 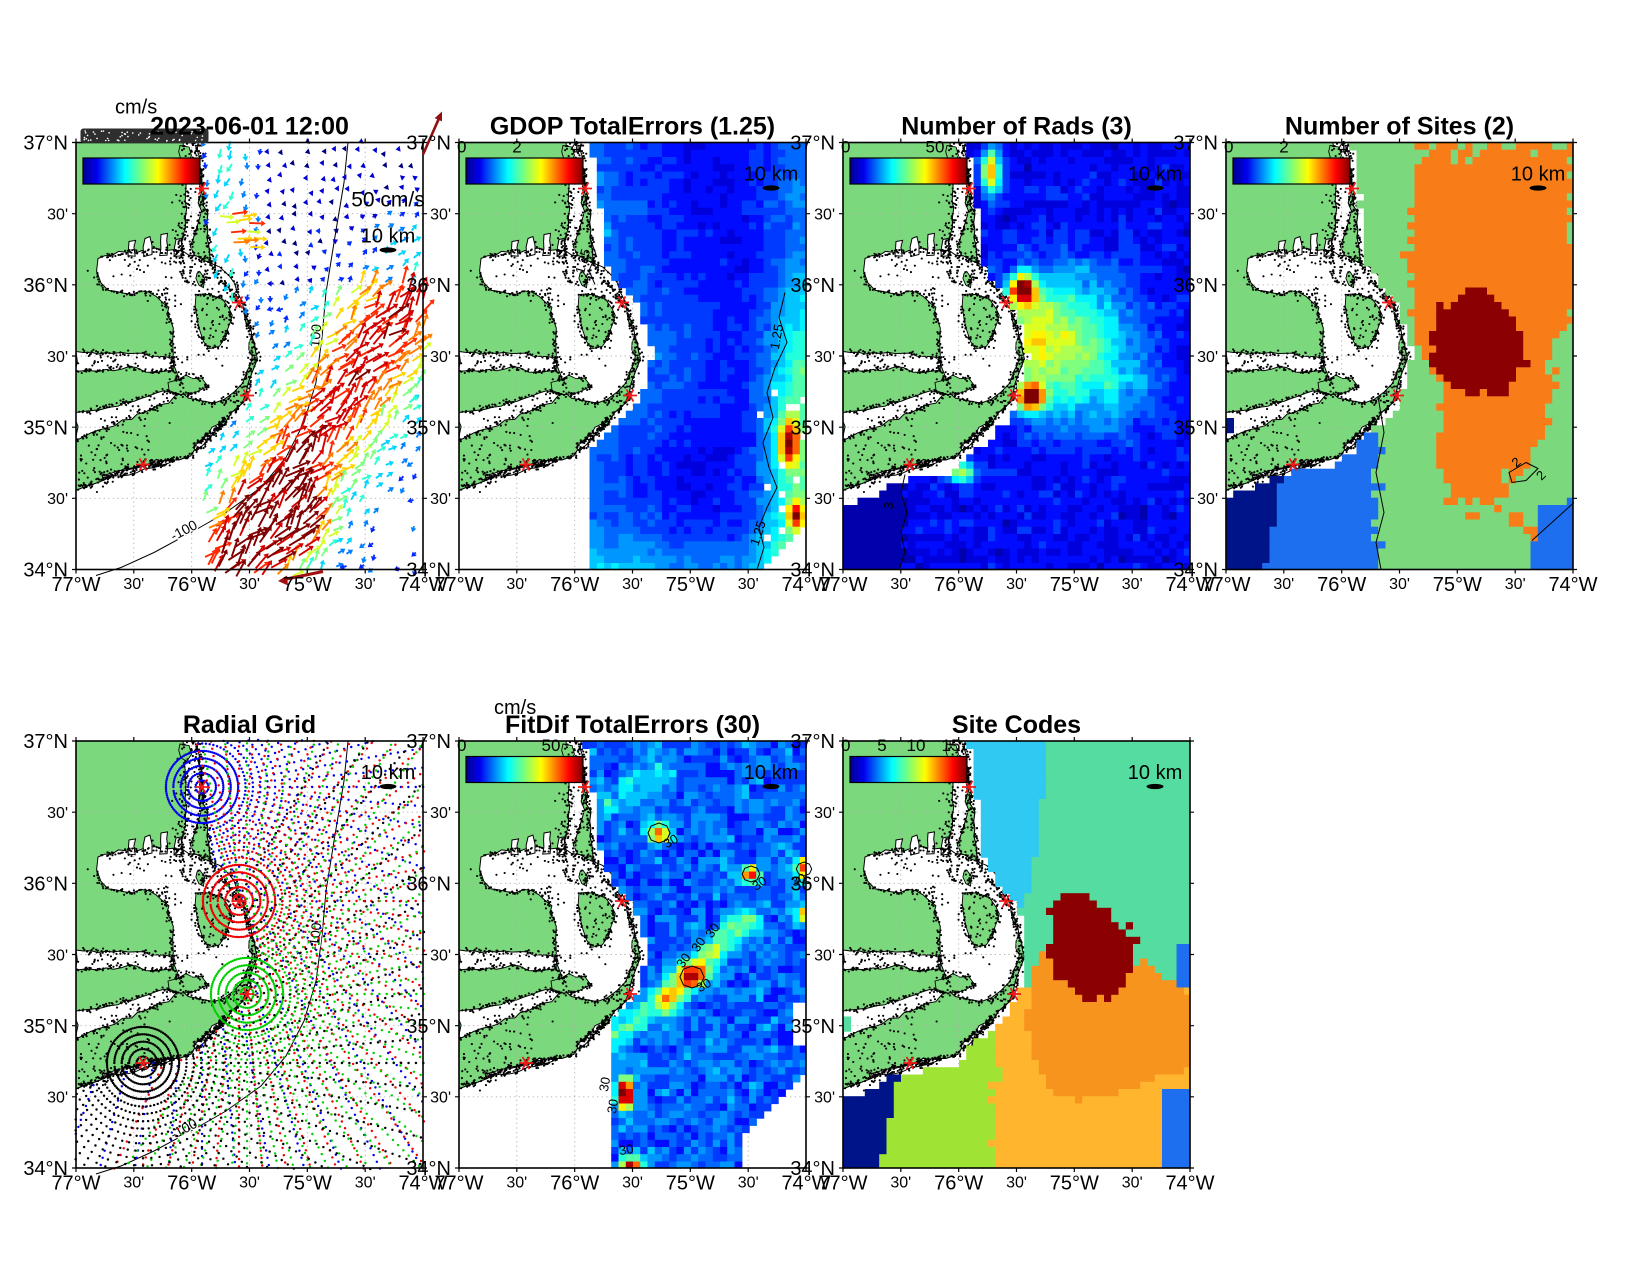 What do you see at coordinates (1016, 127) in the screenshot?
I see `svg-text: Number of Rads (3)` at bounding box center [1016, 127].